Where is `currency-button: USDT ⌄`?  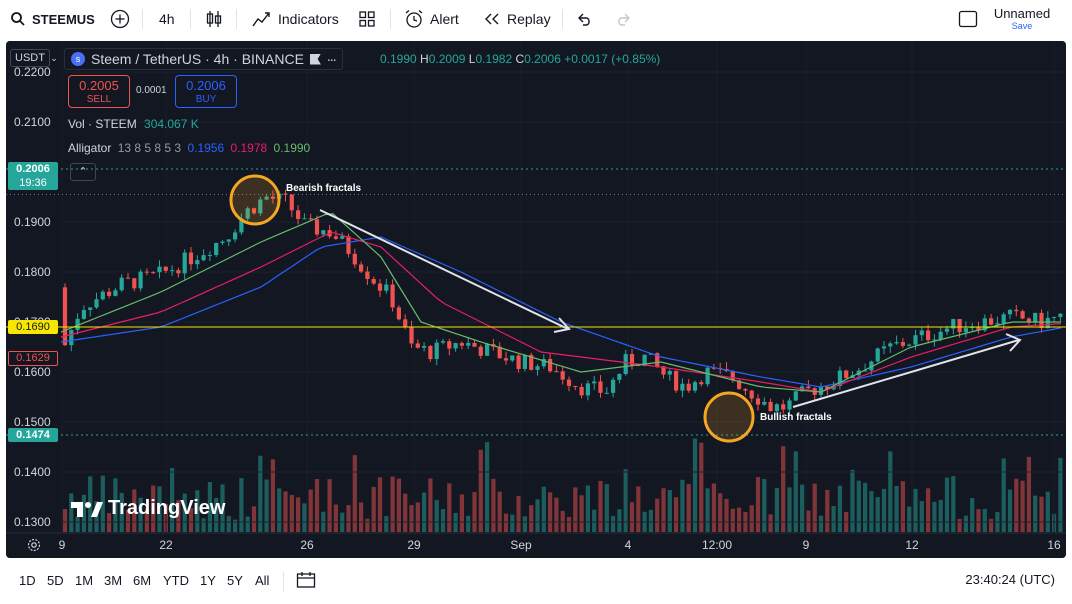 currency-button: USDT ⌄ is located at coordinates (34, 58).